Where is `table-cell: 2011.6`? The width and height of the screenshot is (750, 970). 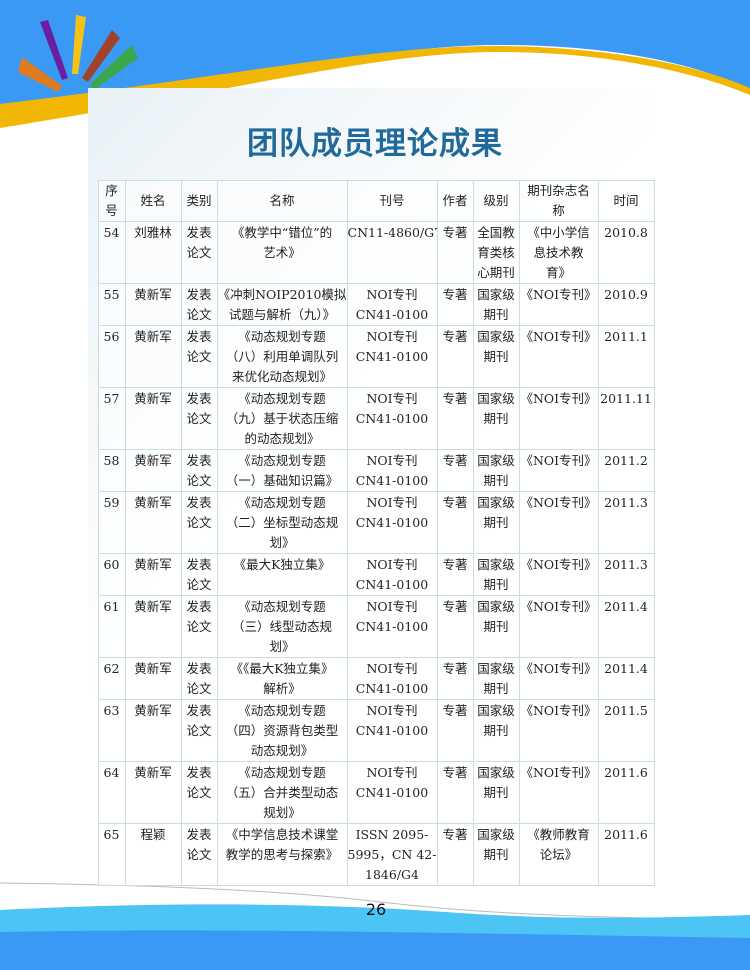 table-cell: 2011.6 is located at coordinates (626, 792).